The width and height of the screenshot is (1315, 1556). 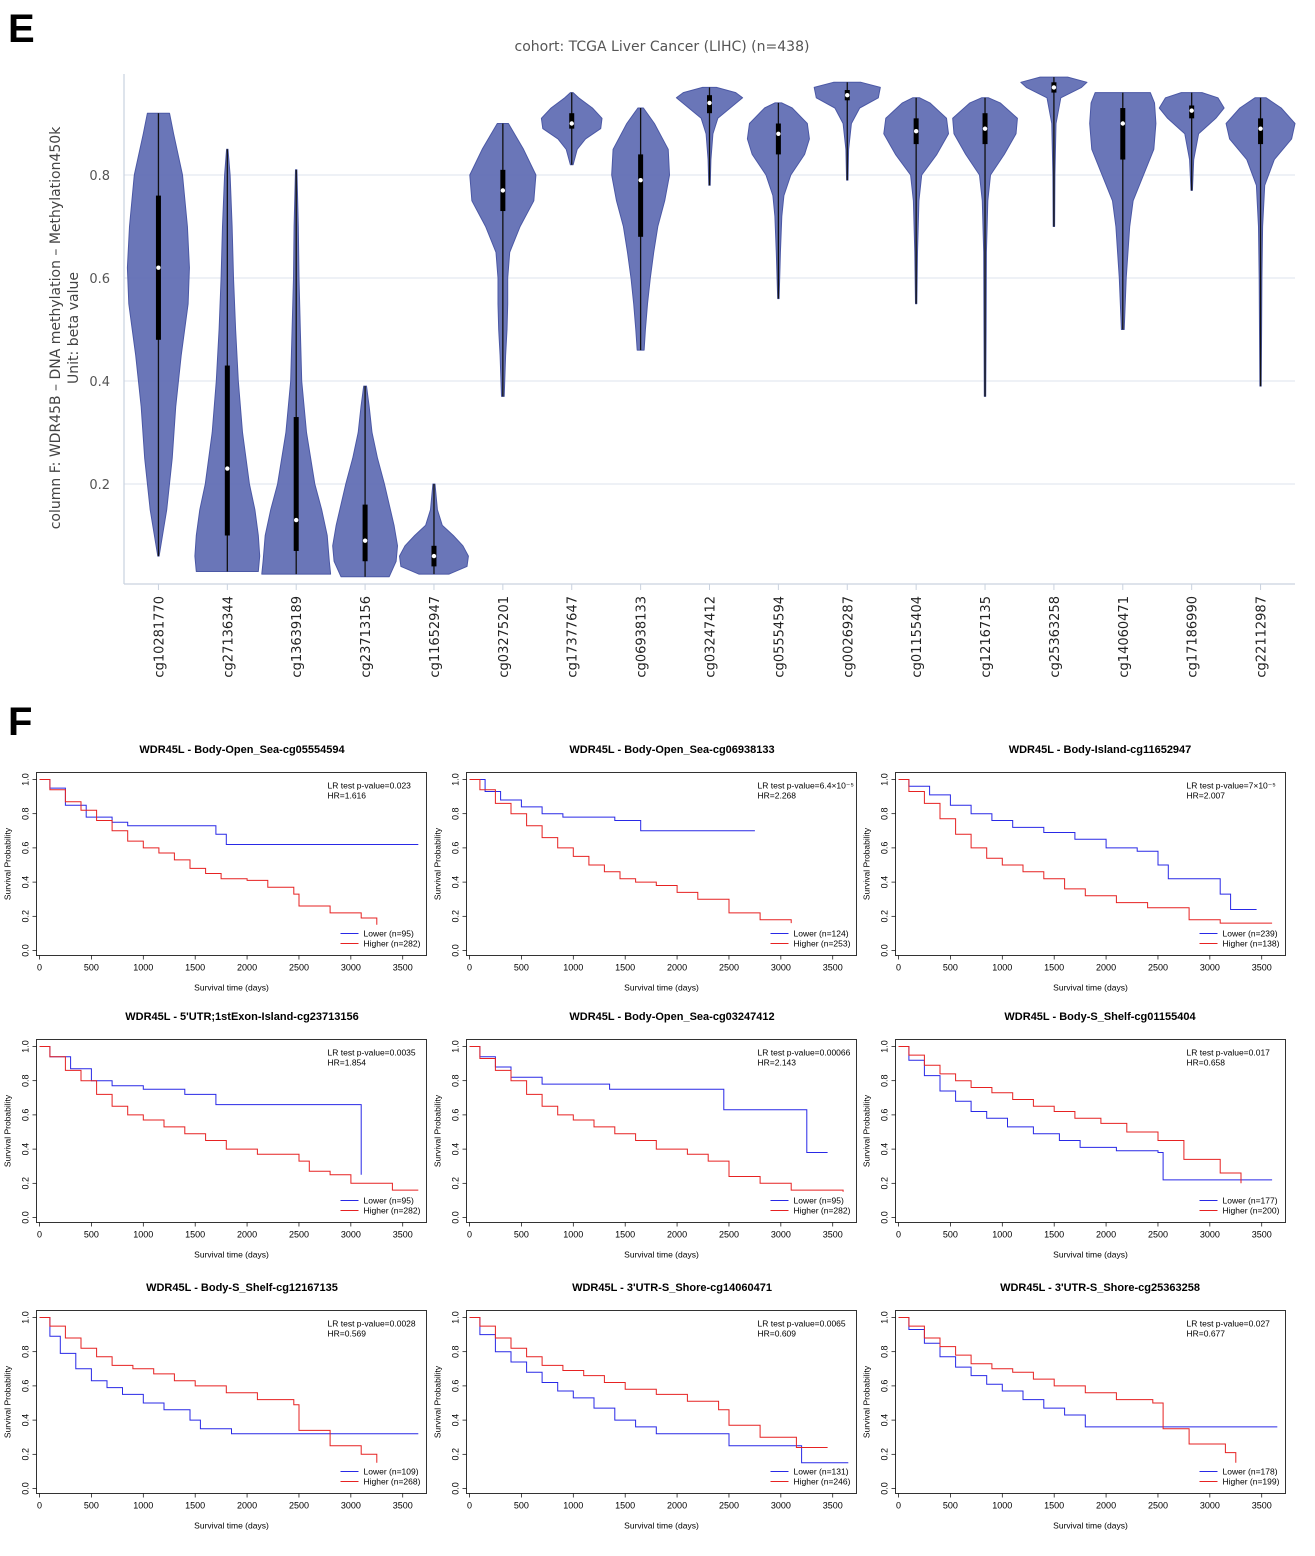 I want to click on km-legend-higher-label: Higher (n=253), so click(x=822, y=944).